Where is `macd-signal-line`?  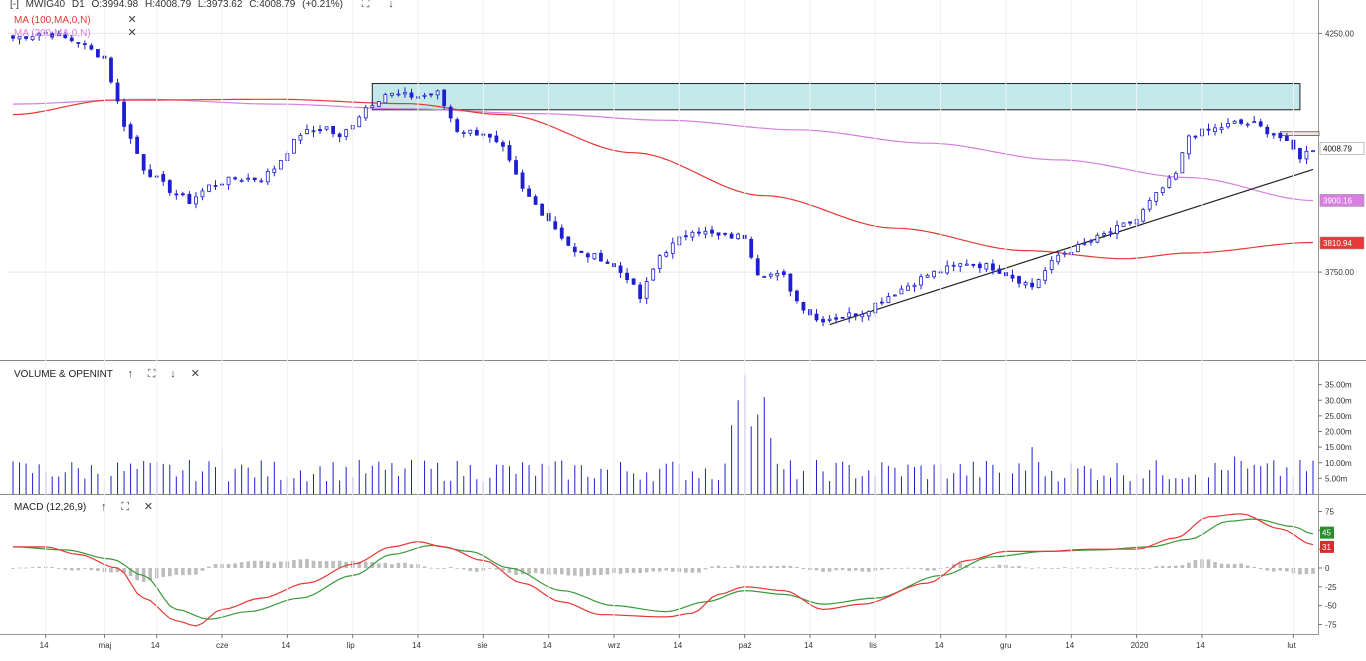
macd-signal-line is located at coordinates (663, 569).